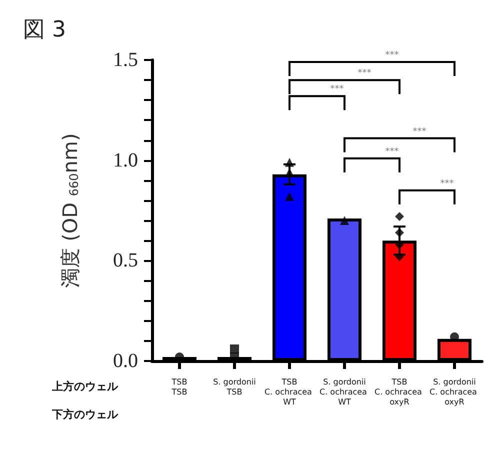 This screenshot has height=453, width=496. Describe the element at coordinates (399, 392) in the screenshot. I see `x-tick-label: TSB C. ochracea oxyR` at that location.